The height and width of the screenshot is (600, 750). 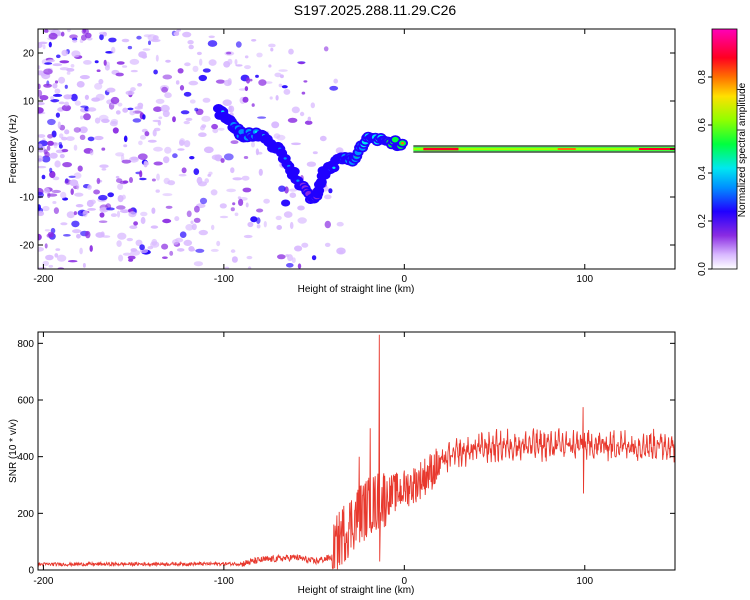 What do you see at coordinates (224, 279) in the screenshot?
I see `spectrogram-xtick-label: -100` at bounding box center [224, 279].